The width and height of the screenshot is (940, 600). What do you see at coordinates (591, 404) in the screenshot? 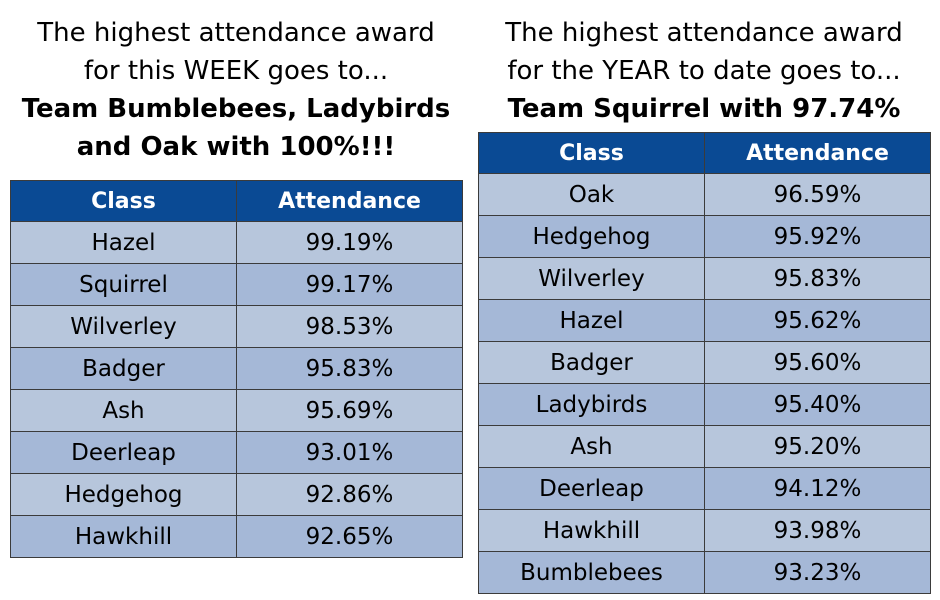
I see `class-name-cell: Ladybirds` at bounding box center [591, 404].